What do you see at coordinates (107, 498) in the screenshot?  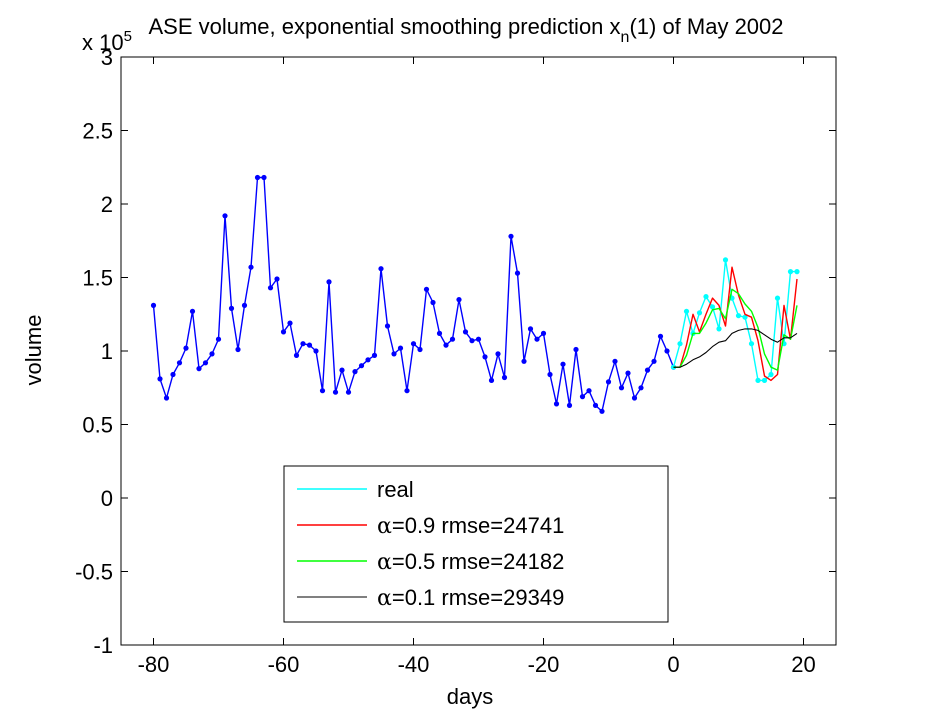 I see `y-tick-label: 0` at bounding box center [107, 498].